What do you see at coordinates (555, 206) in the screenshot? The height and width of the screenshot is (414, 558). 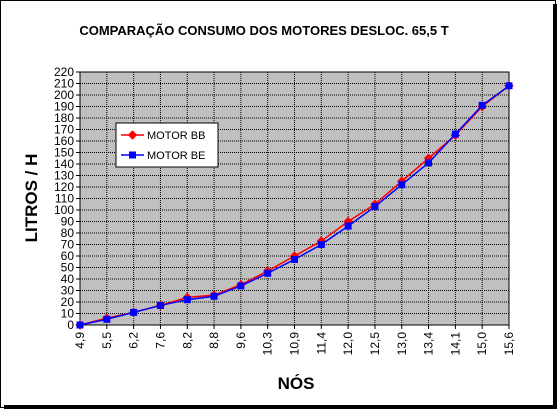 I see `frame-shadow-right` at bounding box center [555, 206].